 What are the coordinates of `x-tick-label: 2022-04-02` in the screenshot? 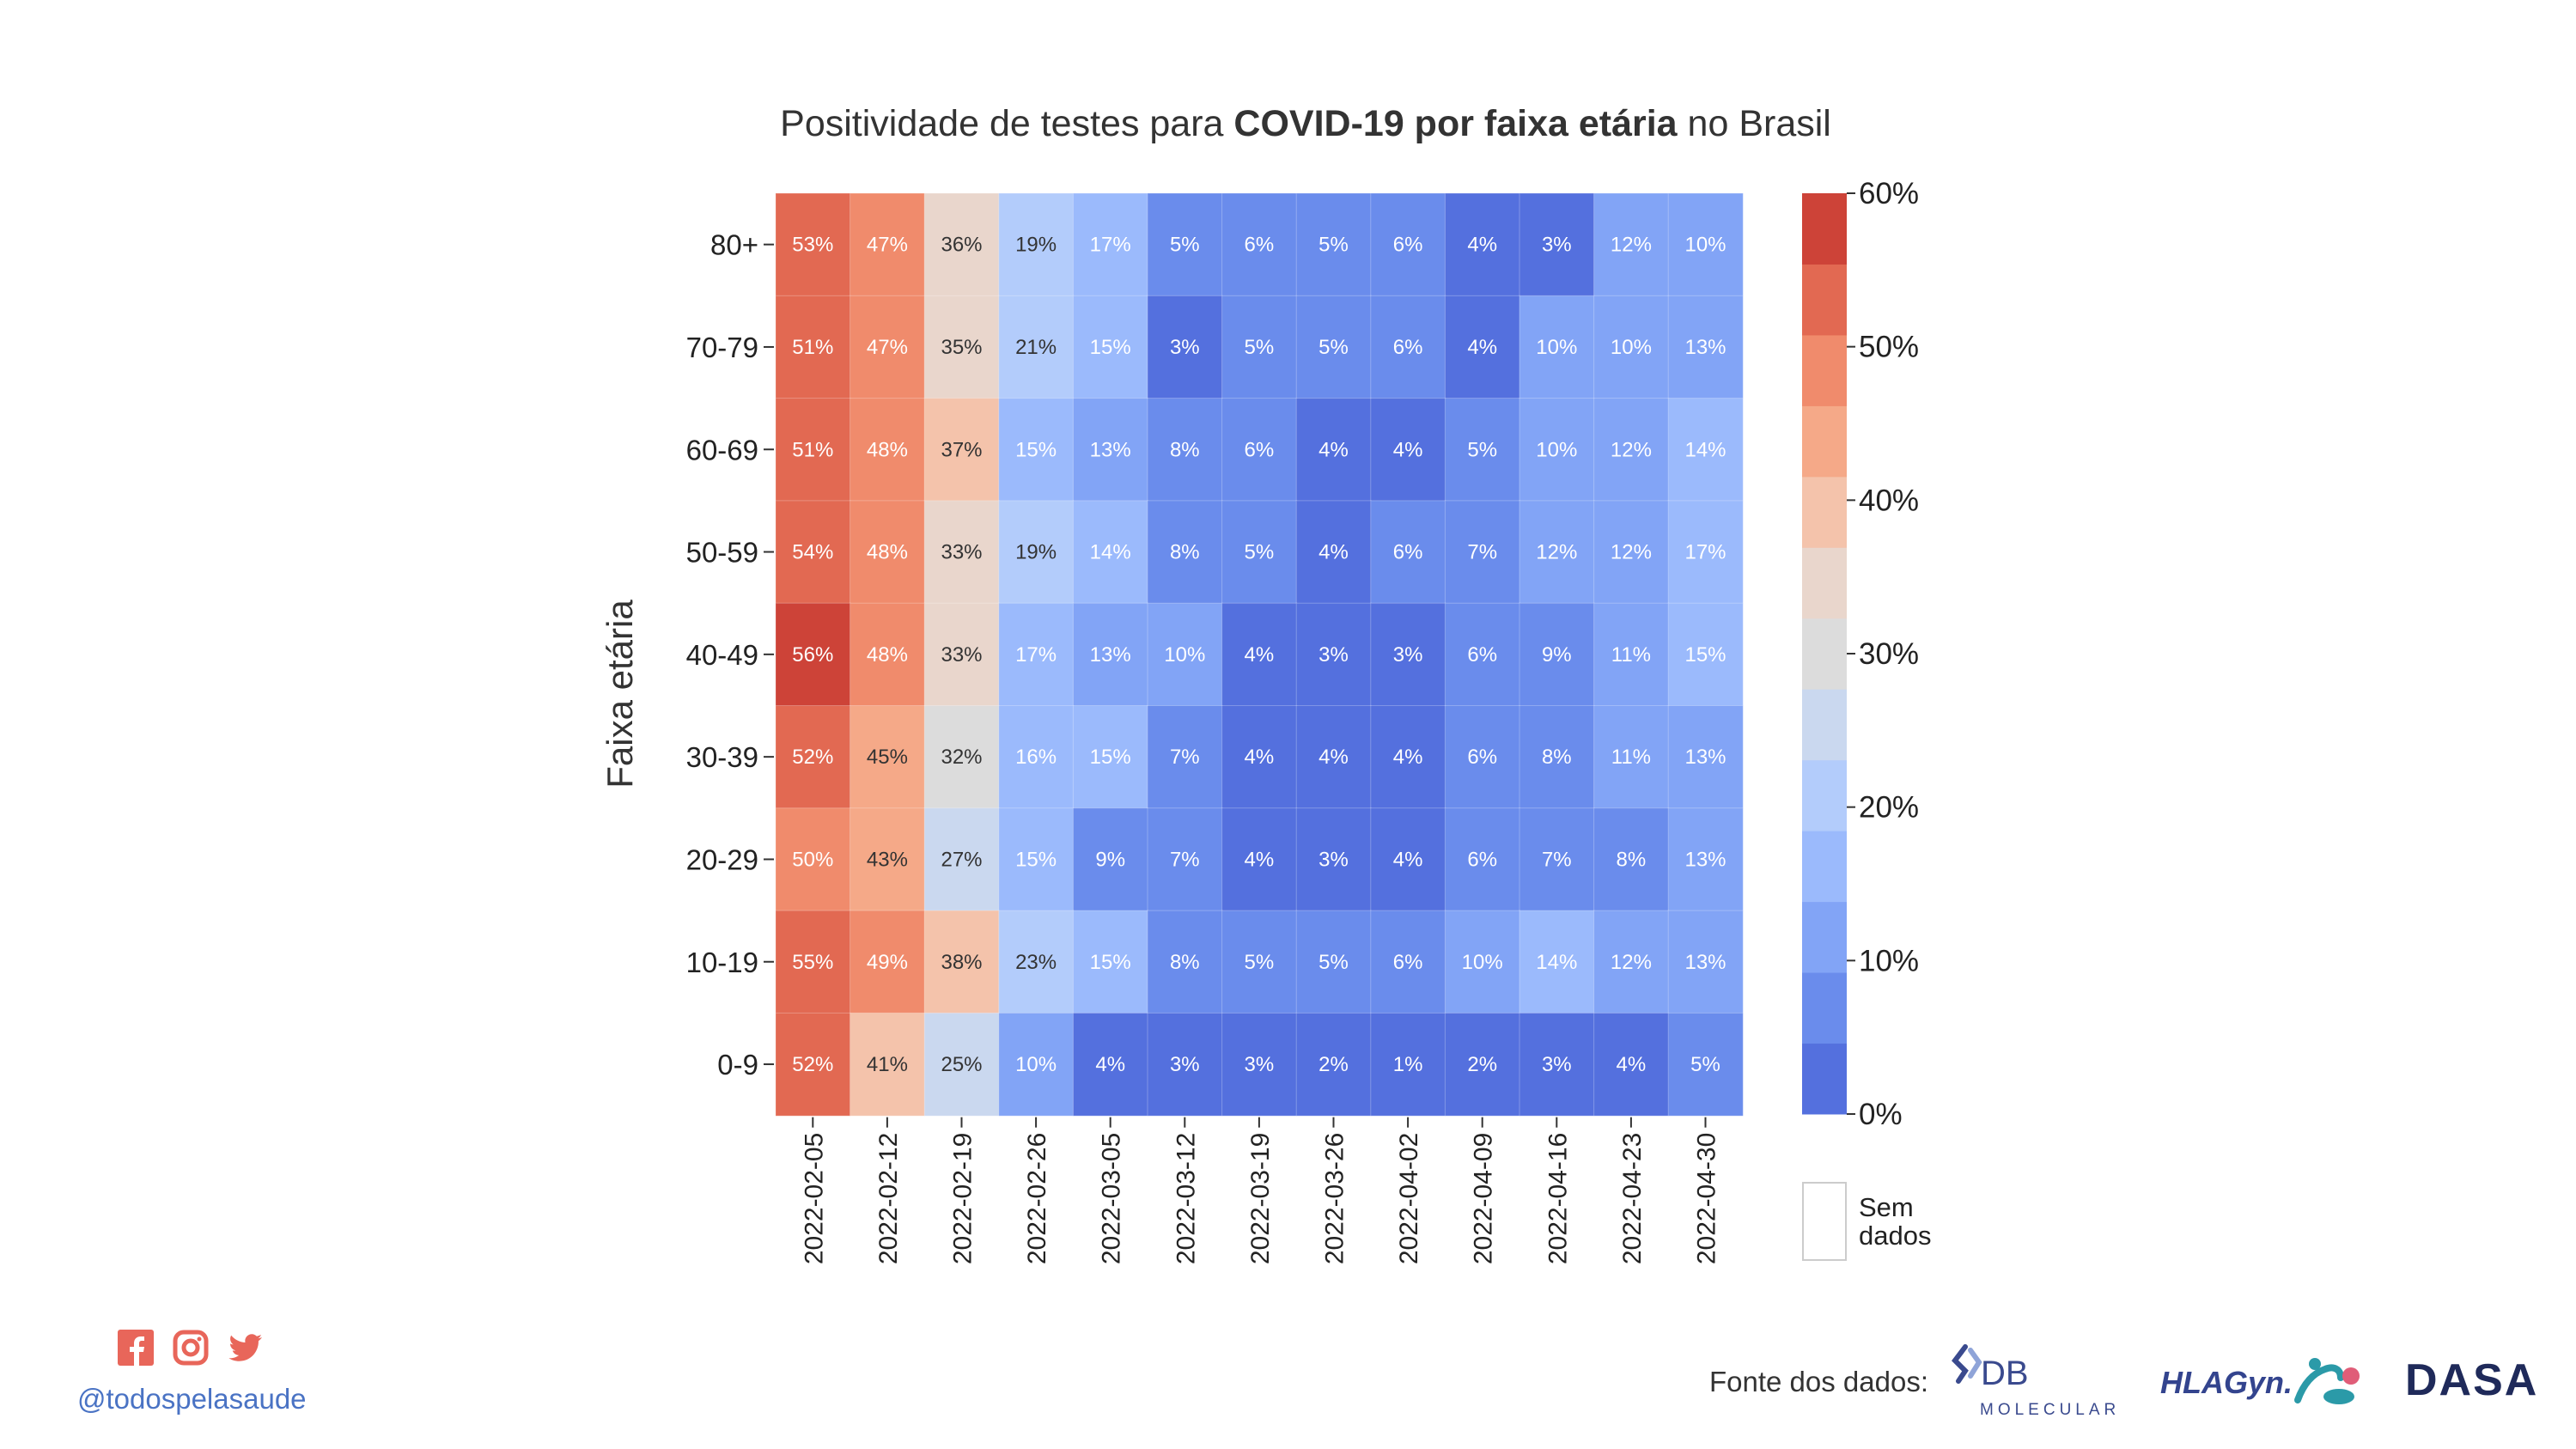 It's located at (1409, 1198).